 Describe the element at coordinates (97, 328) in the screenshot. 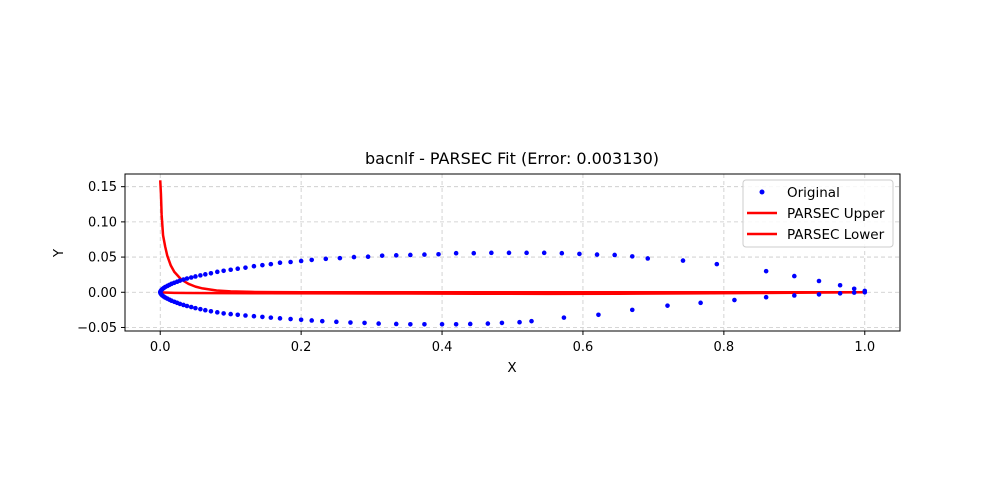

I see `y-tick-label: −0.05` at that location.